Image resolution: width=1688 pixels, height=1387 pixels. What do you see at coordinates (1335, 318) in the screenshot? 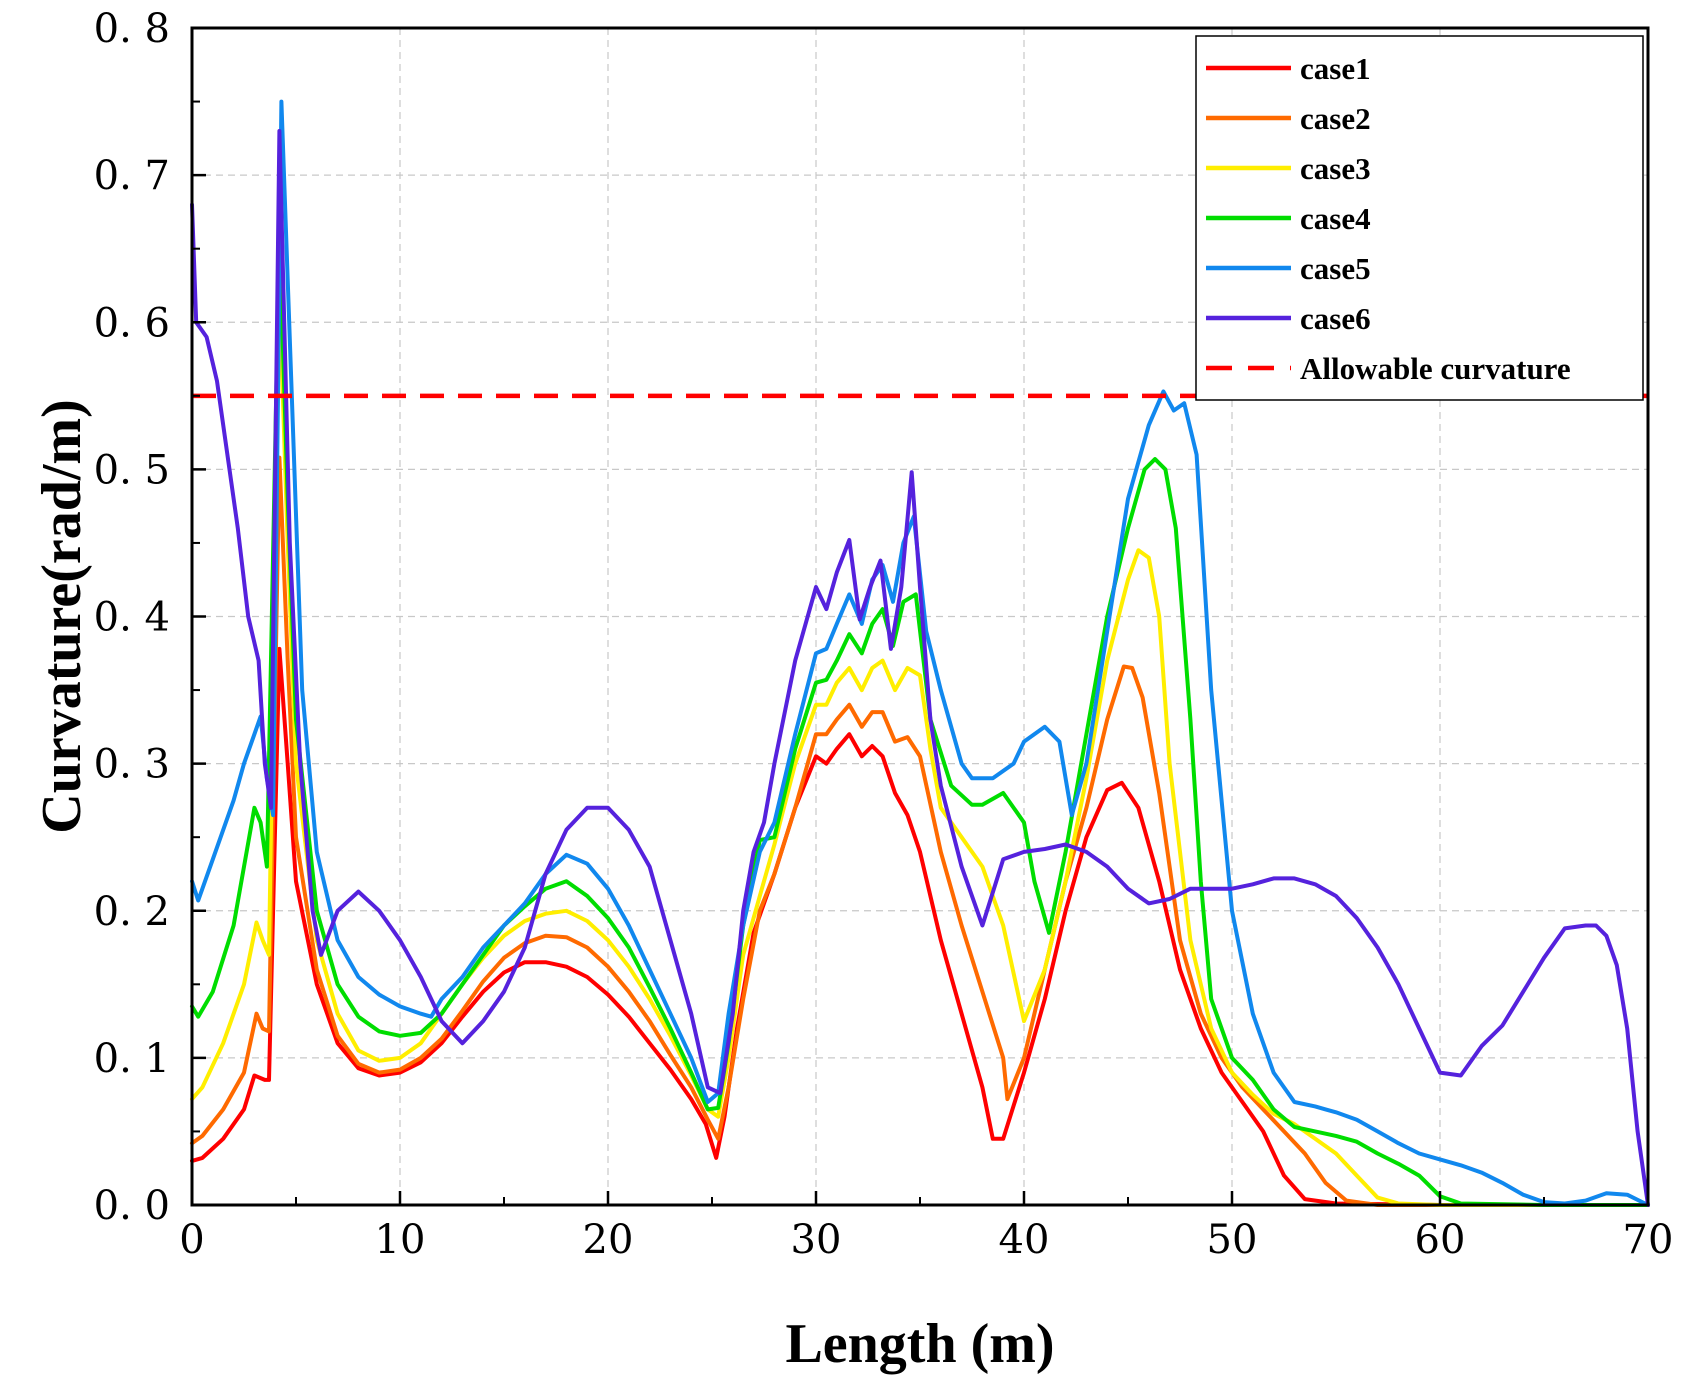
I see `legend-label: case6` at bounding box center [1335, 318].